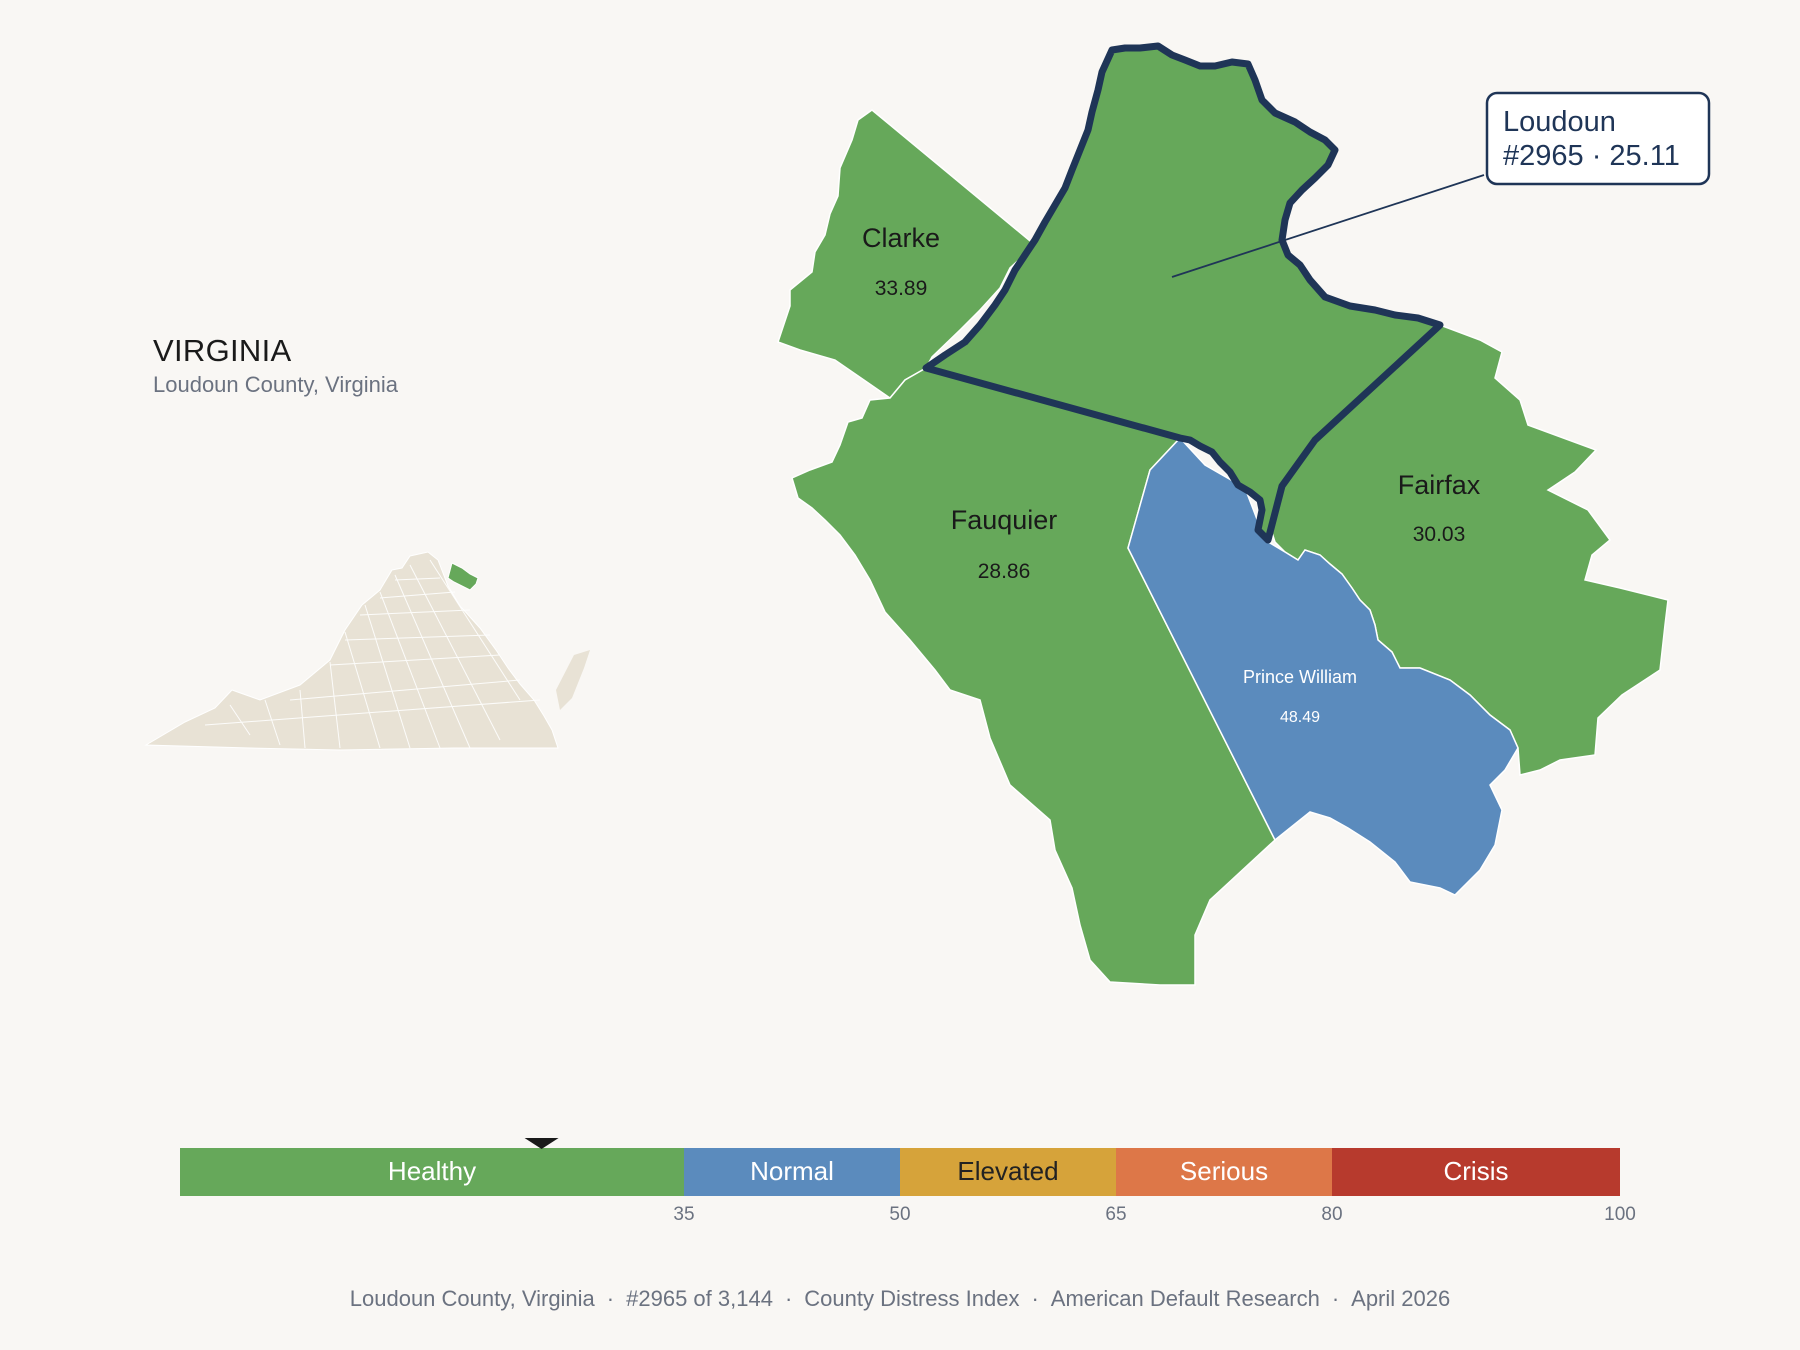  I want to click on legend-label-serious: Serious, so click(1224, 1171).